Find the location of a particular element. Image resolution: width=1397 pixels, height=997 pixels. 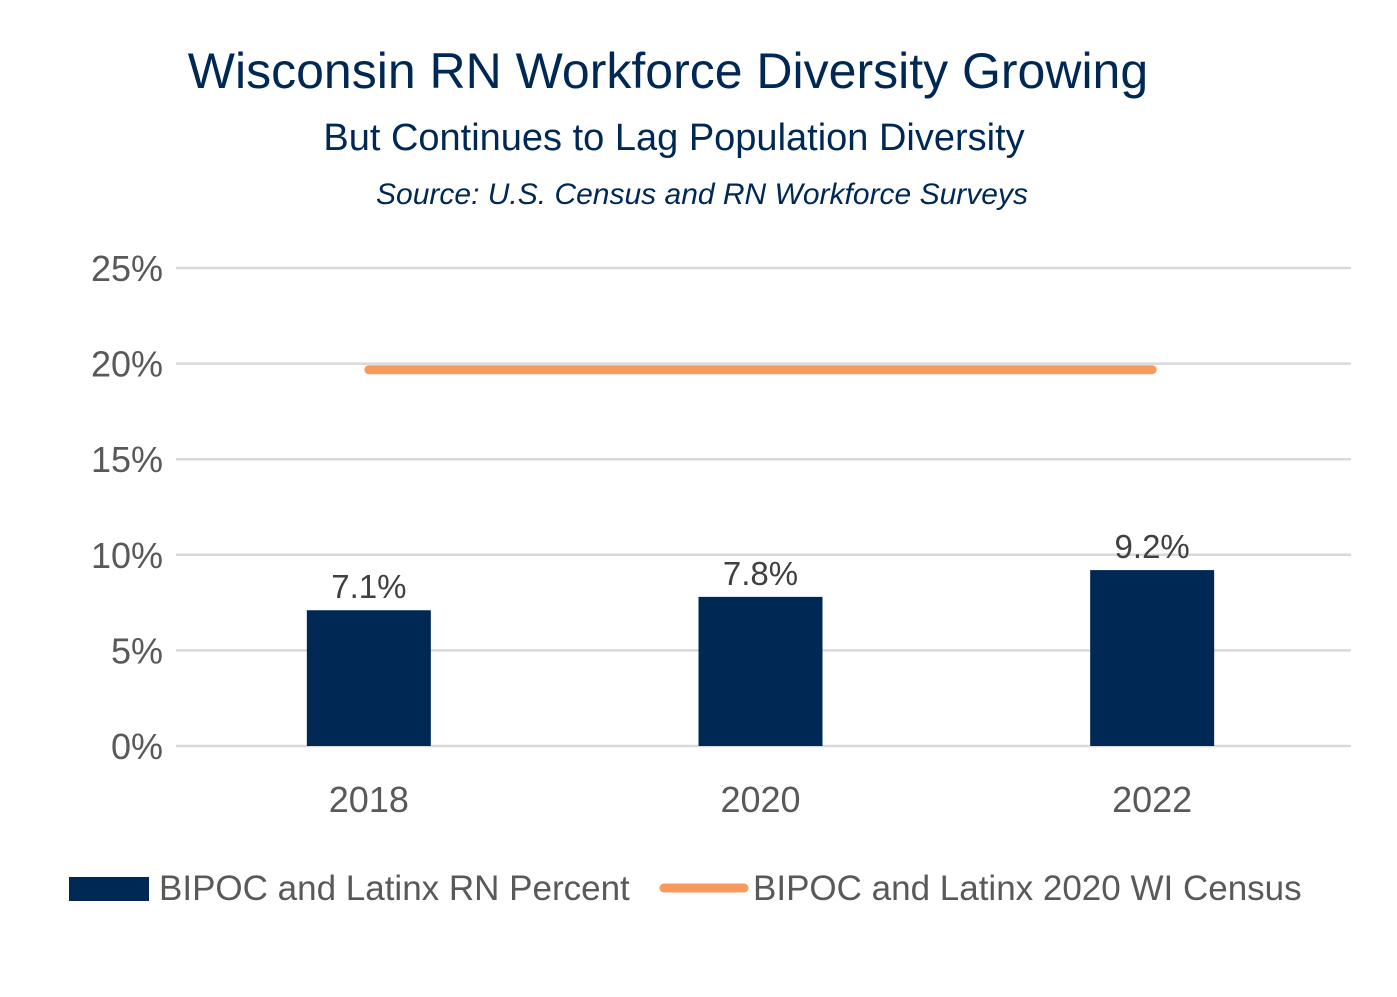

legend-line-label: BIPOC and Latinx 2020 WI Census is located at coordinates (1027, 888).